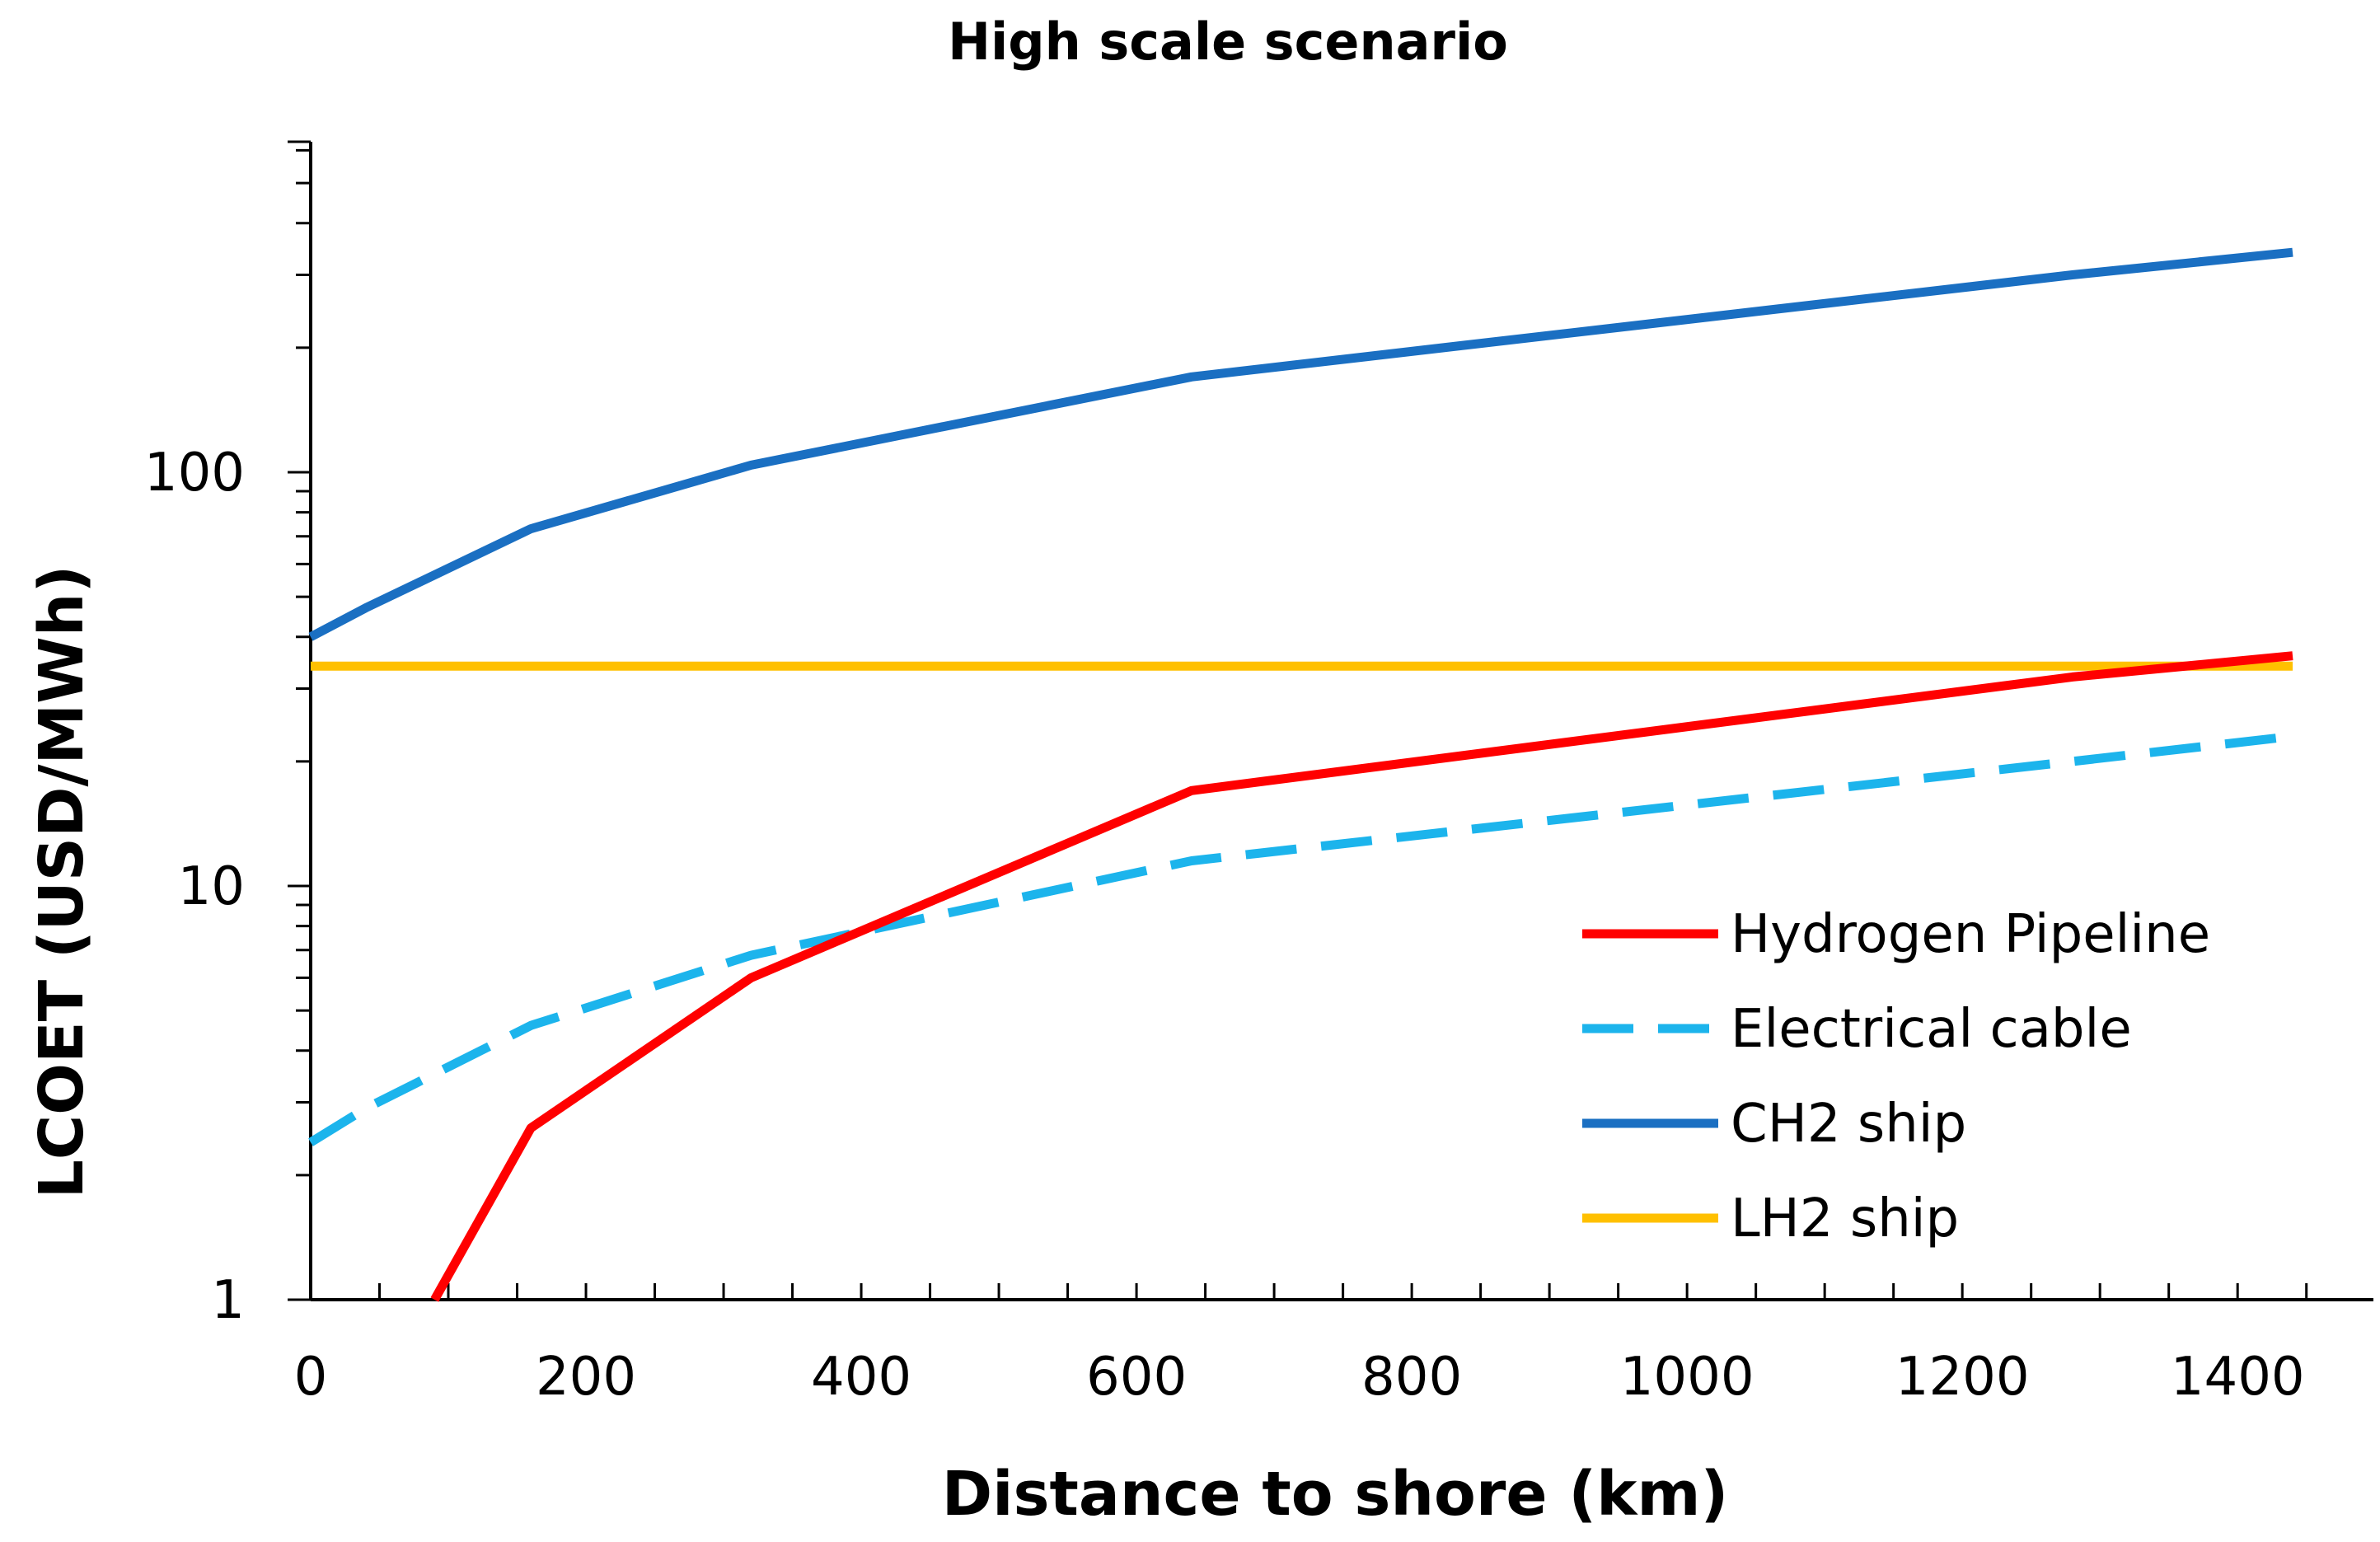 The width and height of the screenshot is (2380, 1542). What do you see at coordinates (1228, 42) in the screenshot?
I see `chart-title: High scale scenario` at bounding box center [1228, 42].